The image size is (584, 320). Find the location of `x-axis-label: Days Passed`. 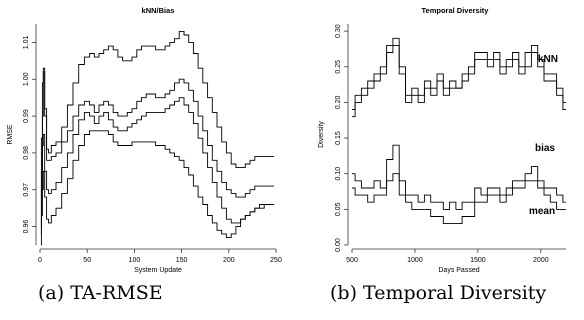

x-axis-label: Days Passed is located at coordinates (458, 270).